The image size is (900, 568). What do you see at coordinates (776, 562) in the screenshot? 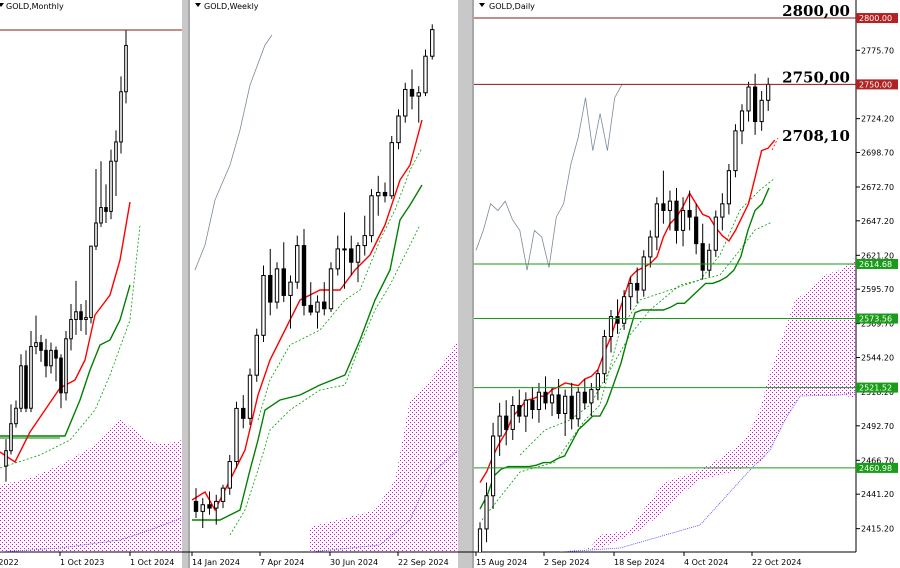
I see `x-tick-label: 22 Oct 2024` at bounding box center [776, 562].